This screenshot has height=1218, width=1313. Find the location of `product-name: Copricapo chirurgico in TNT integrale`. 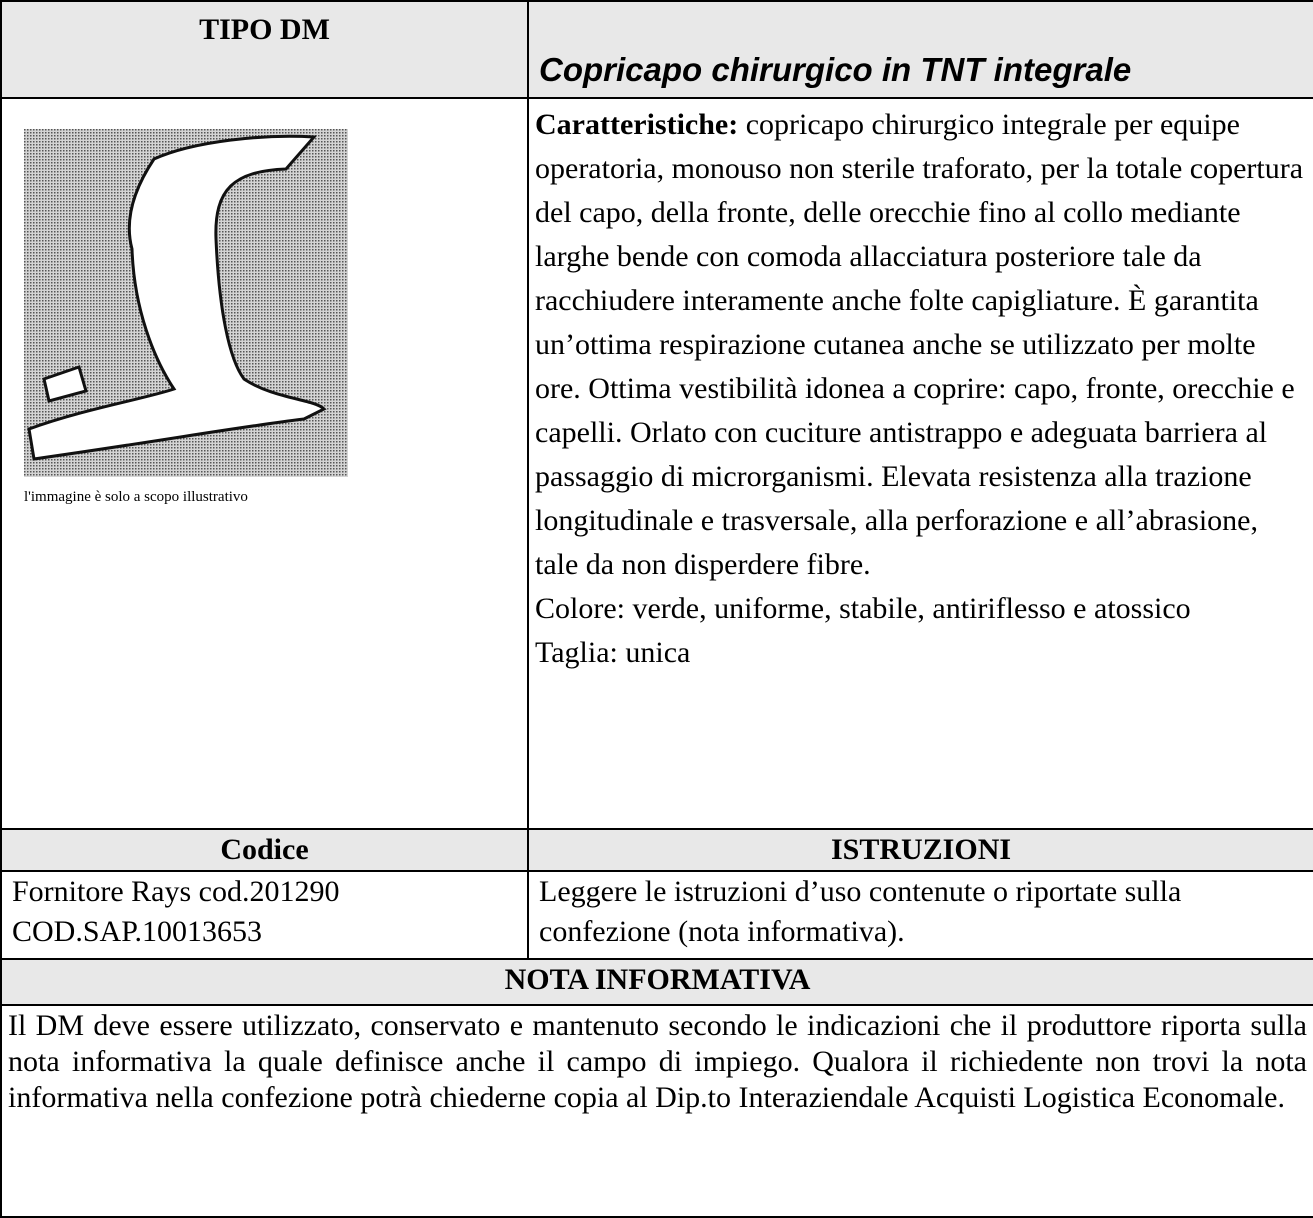

product-name: Copricapo chirurgico in TNT integrale is located at coordinates (835, 69).